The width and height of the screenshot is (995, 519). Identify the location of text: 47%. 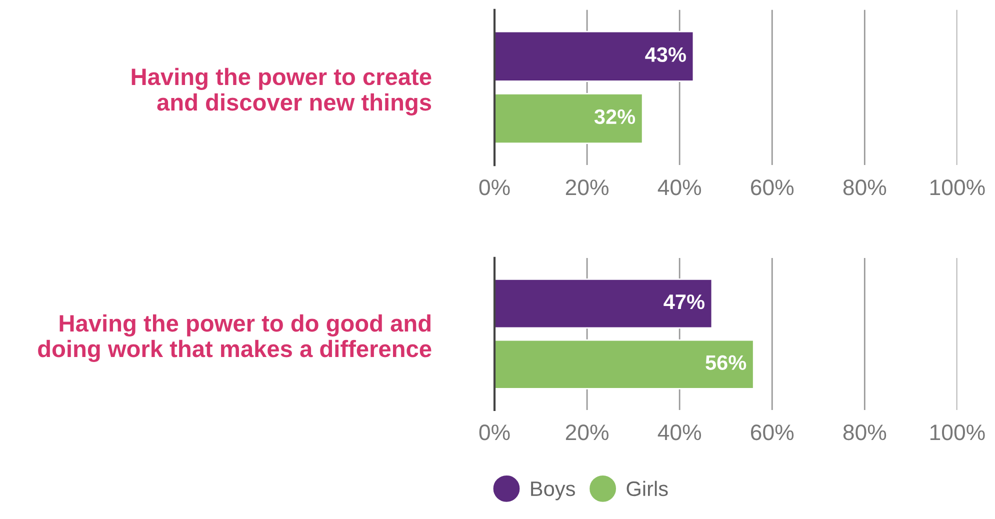
(684, 302).